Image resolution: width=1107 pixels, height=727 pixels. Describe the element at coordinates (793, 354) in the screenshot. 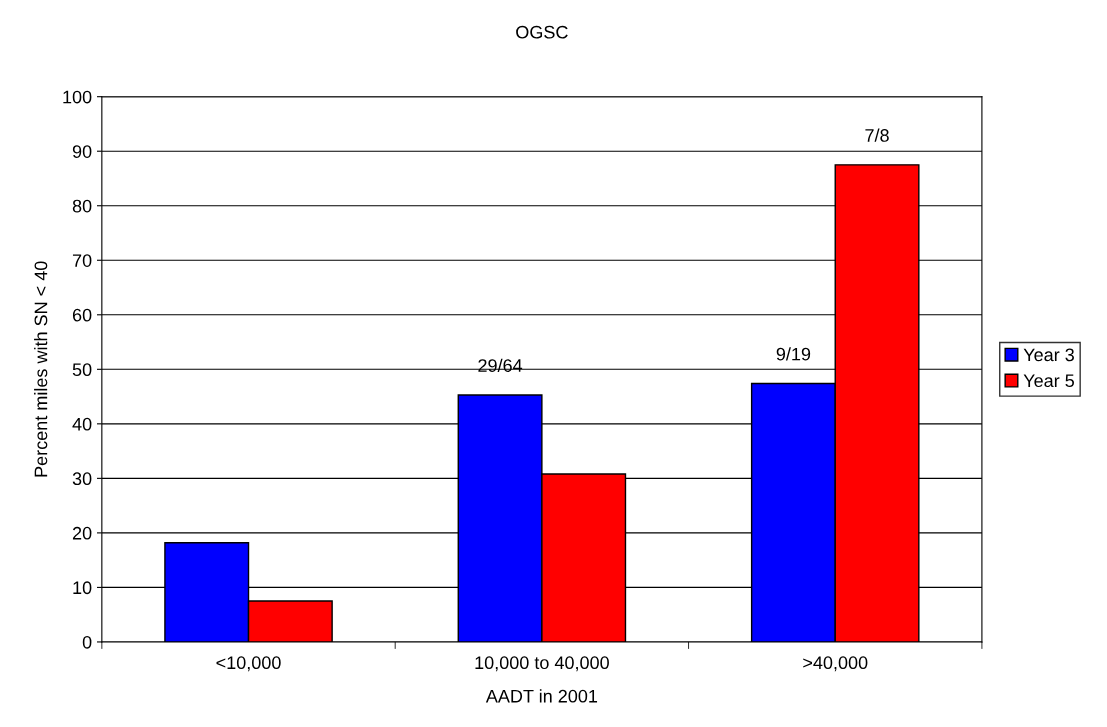

I see `annotation: 9/19` at that location.